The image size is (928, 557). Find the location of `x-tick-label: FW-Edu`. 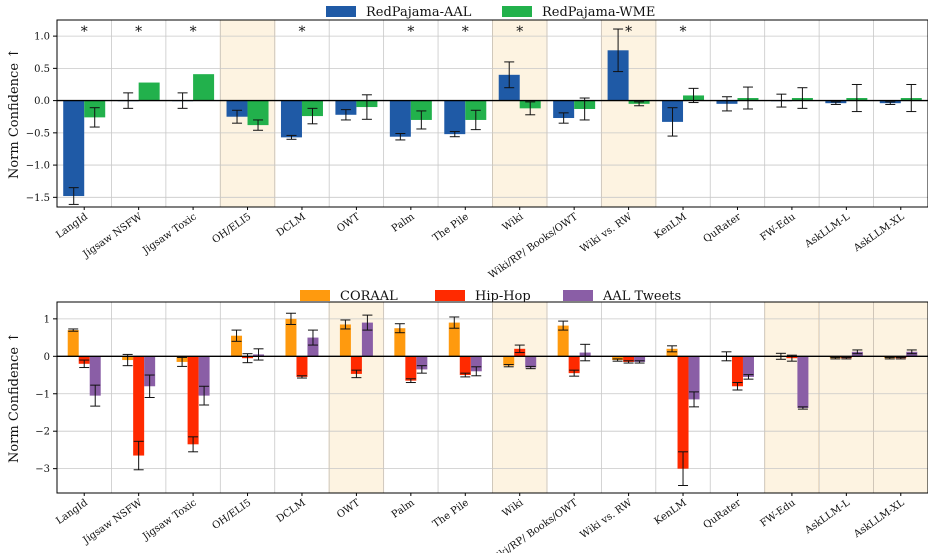

x-tick-label: FW-Edu is located at coordinates (779, 513).